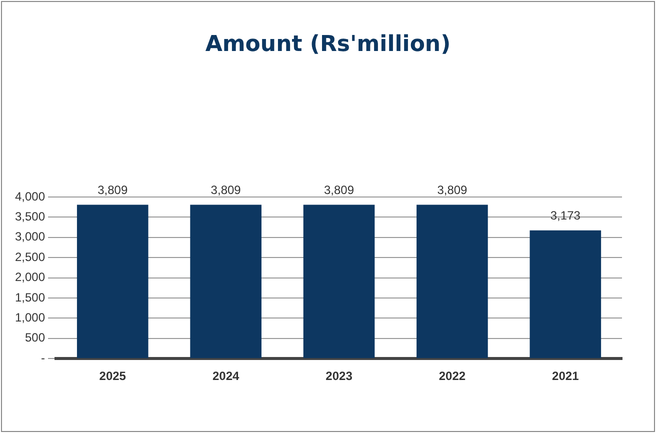 The width and height of the screenshot is (658, 435). What do you see at coordinates (30, 277) in the screenshot?
I see `y-tick-label: 2,000` at bounding box center [30, 277].